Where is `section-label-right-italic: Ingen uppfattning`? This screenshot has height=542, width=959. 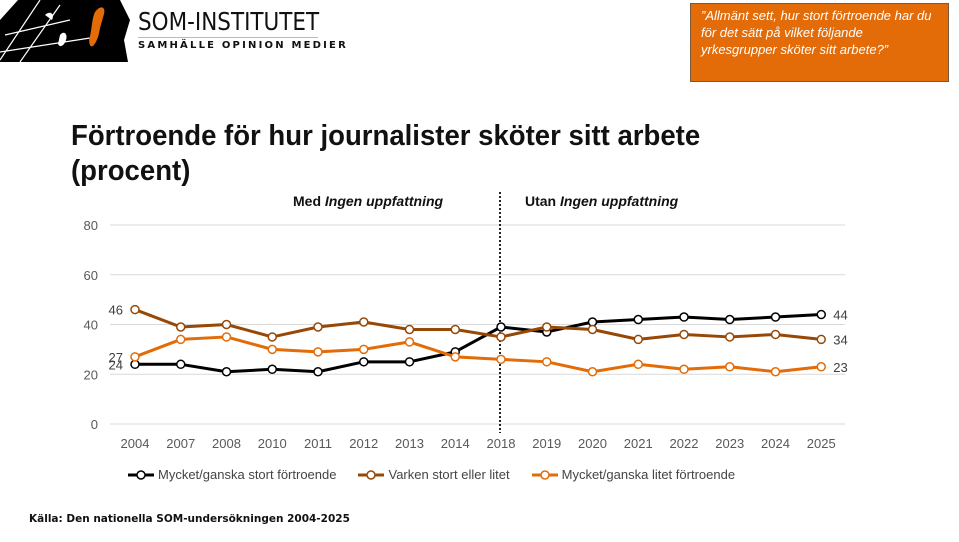 section-label-right-italic: Ingen uppfattning is located at coordinates (619, 201).